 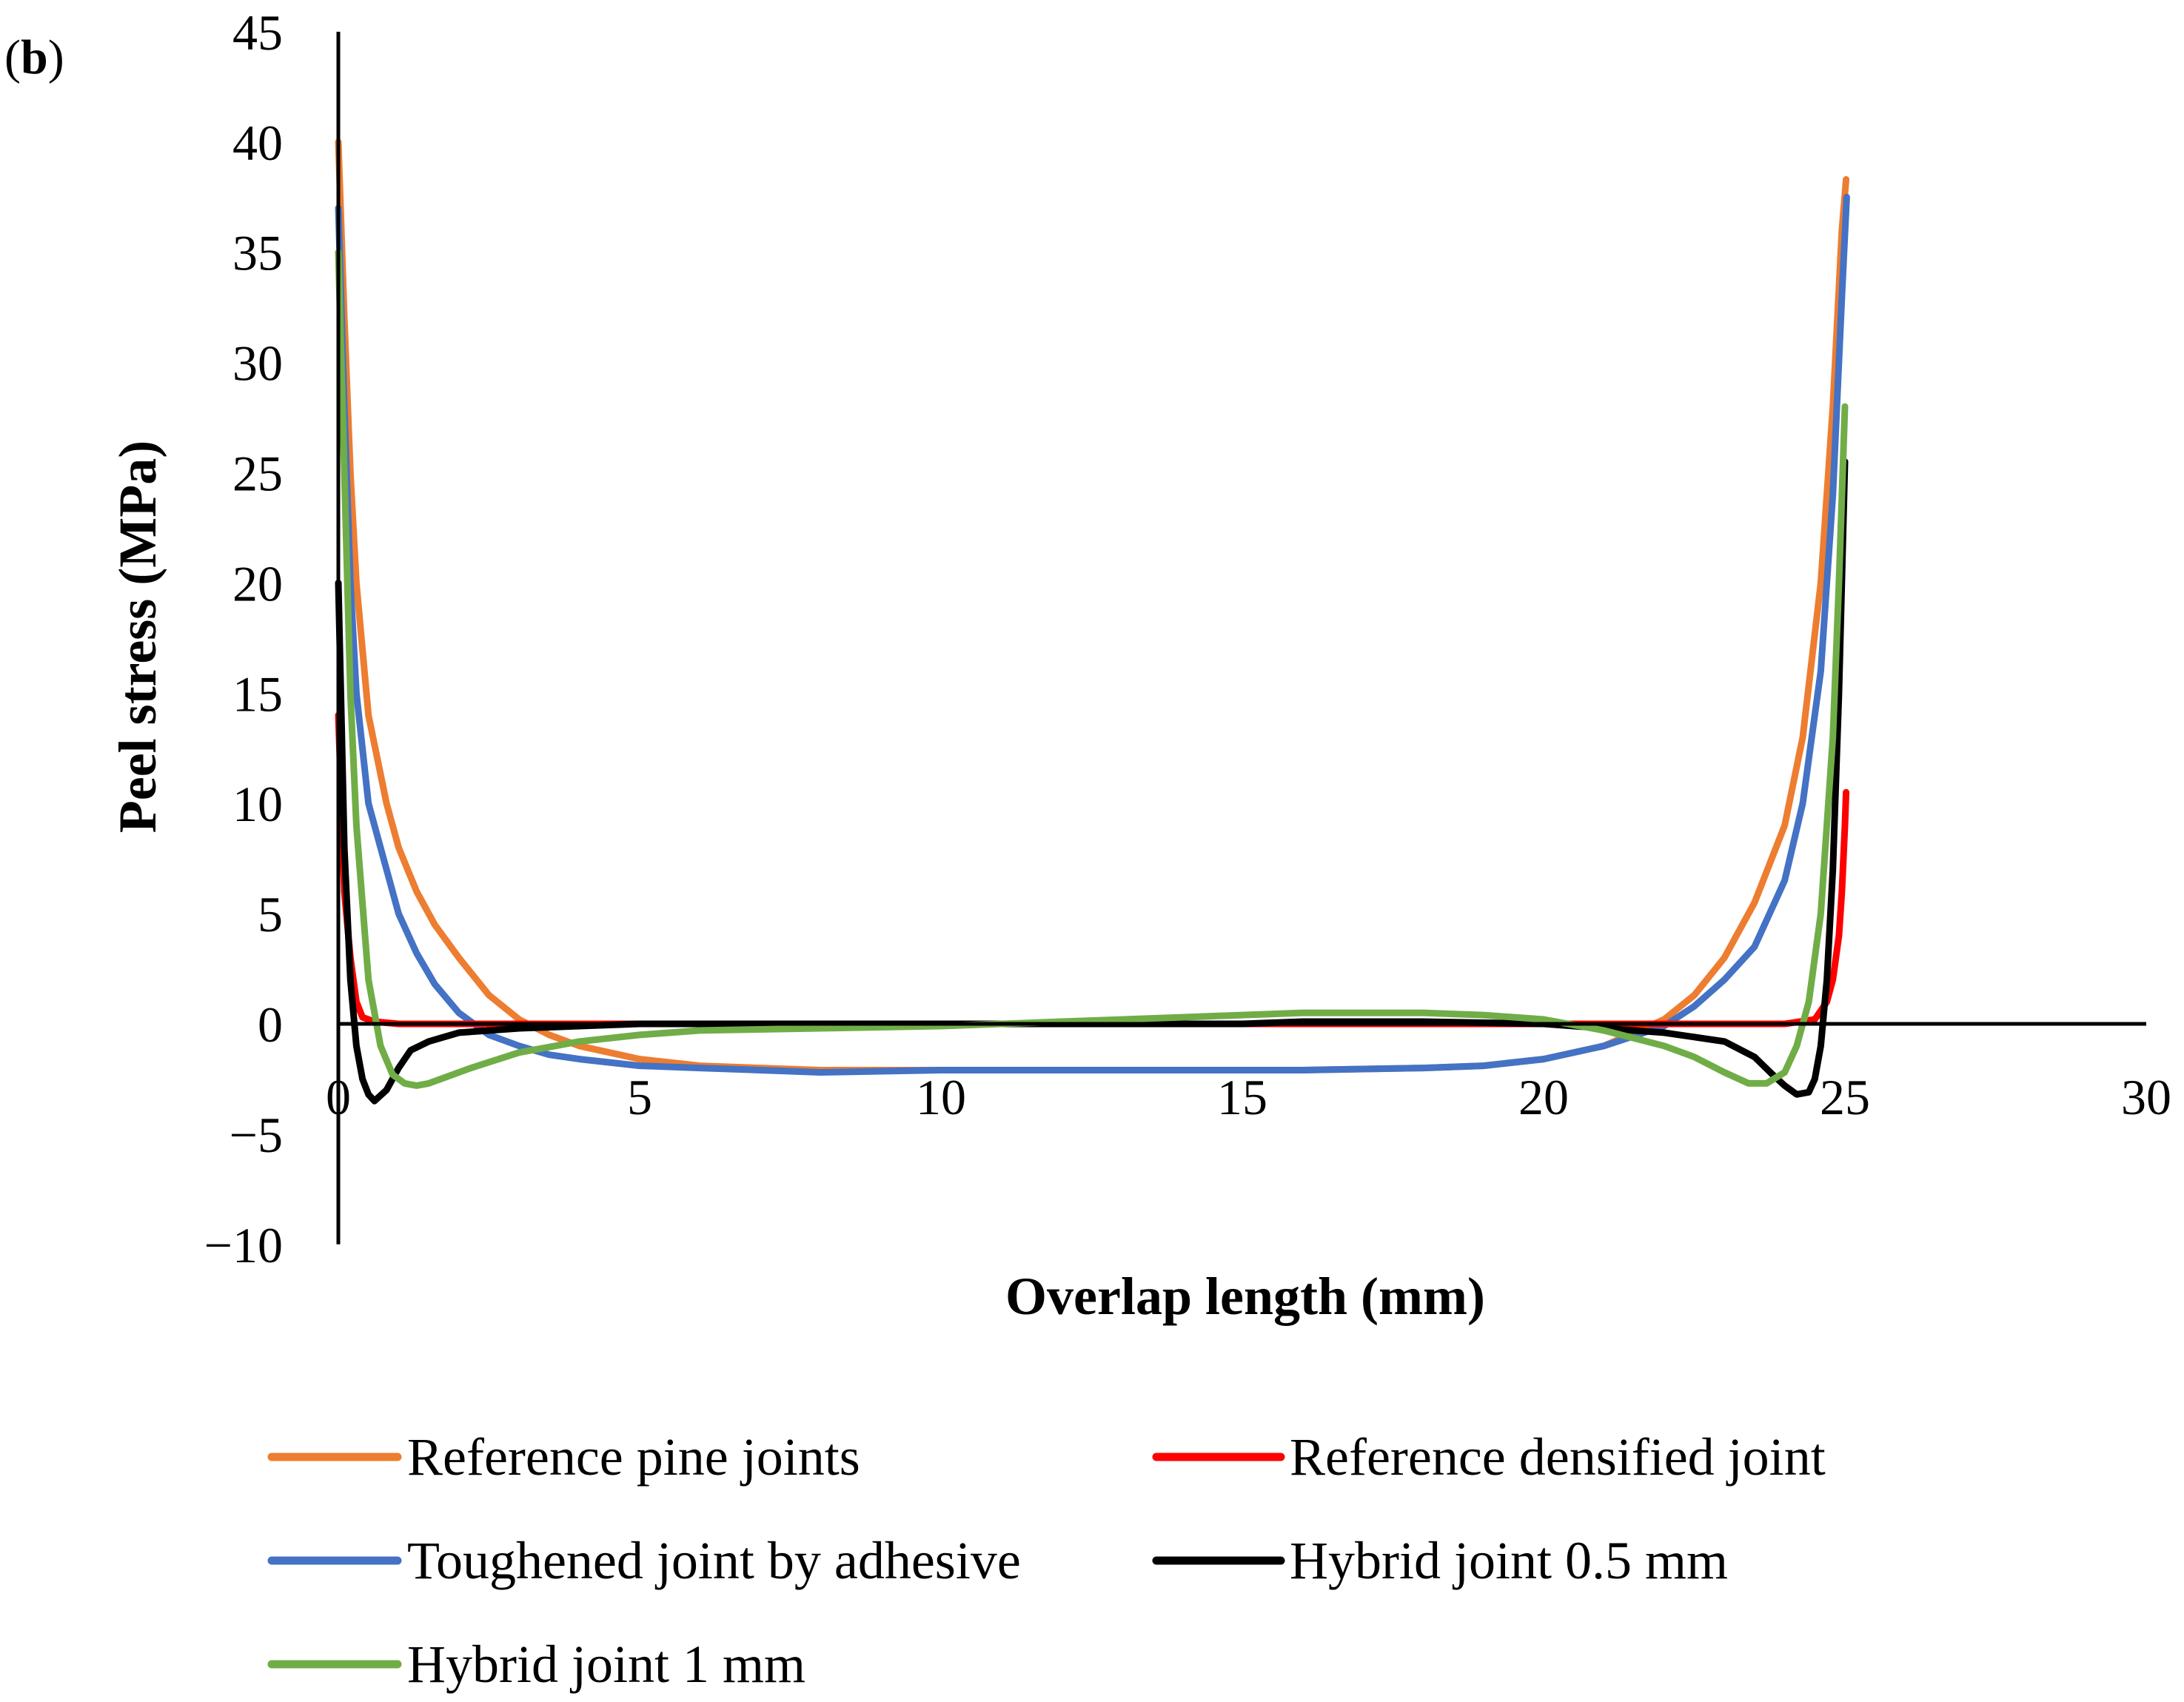 What do you see at coordinates (257, 474) in the screenshot?
I see `y-tick-label: 25` at bounding box center [257, 474].